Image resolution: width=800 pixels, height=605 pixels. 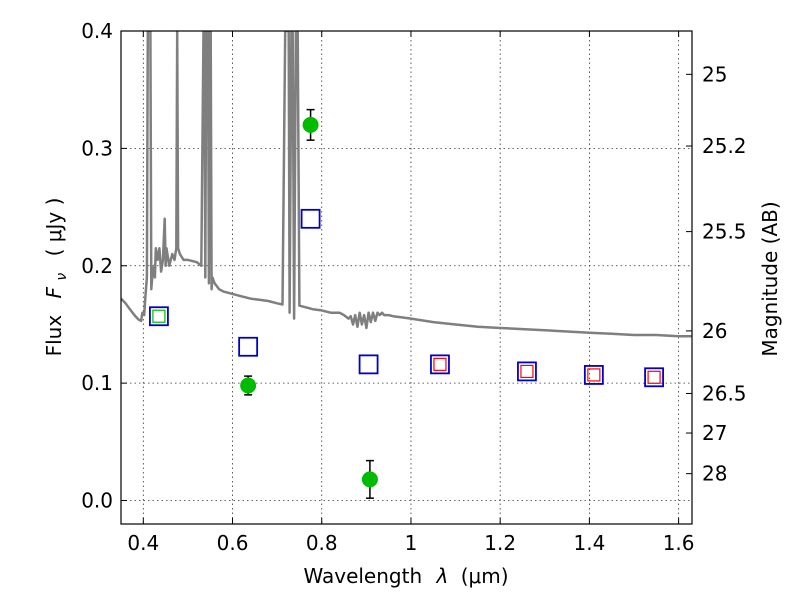 What do you see at coordinates (56, 277) in the screenshot?
I see `y-axis-title: Flux F ν ( μJy )` at bounding box center [56, 277].